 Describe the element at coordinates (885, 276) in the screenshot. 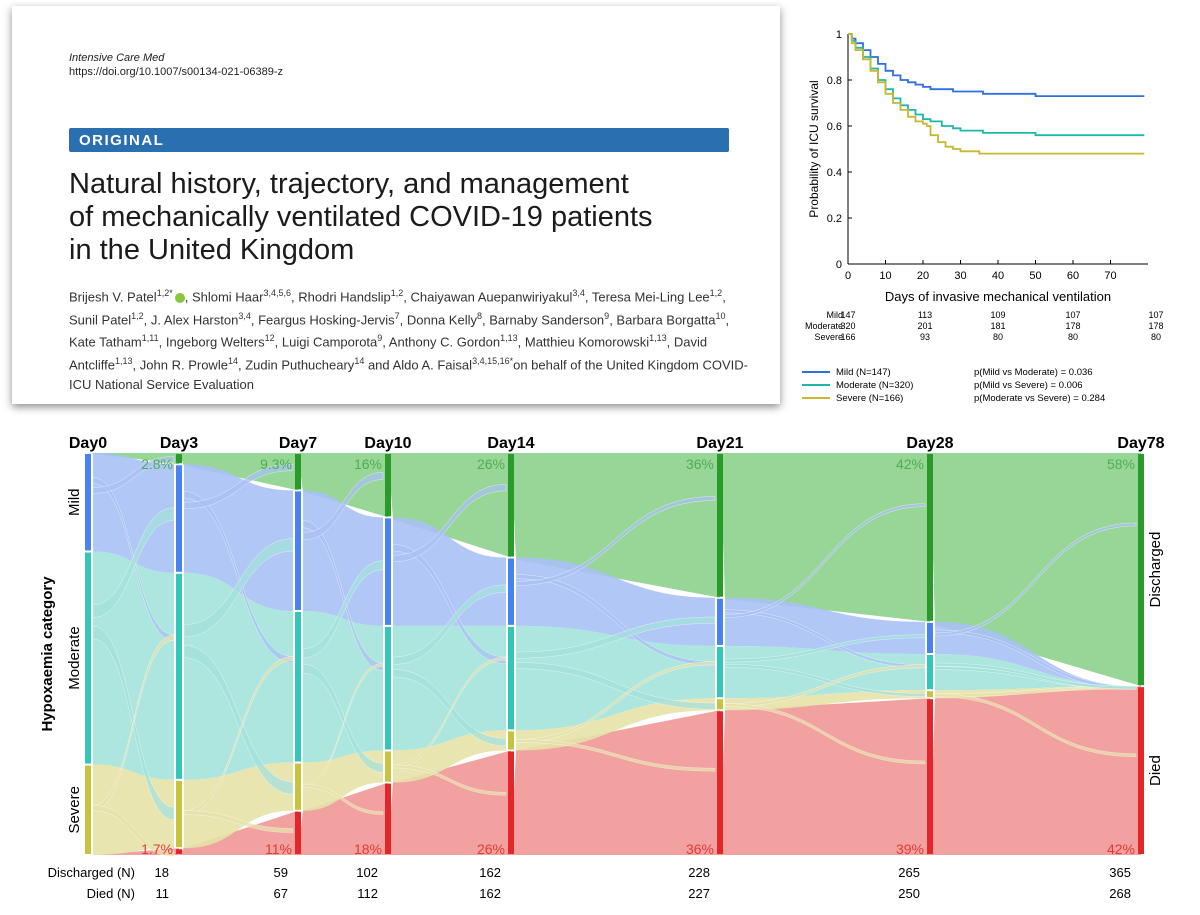

I see `x-tick-label: 10` at that location.